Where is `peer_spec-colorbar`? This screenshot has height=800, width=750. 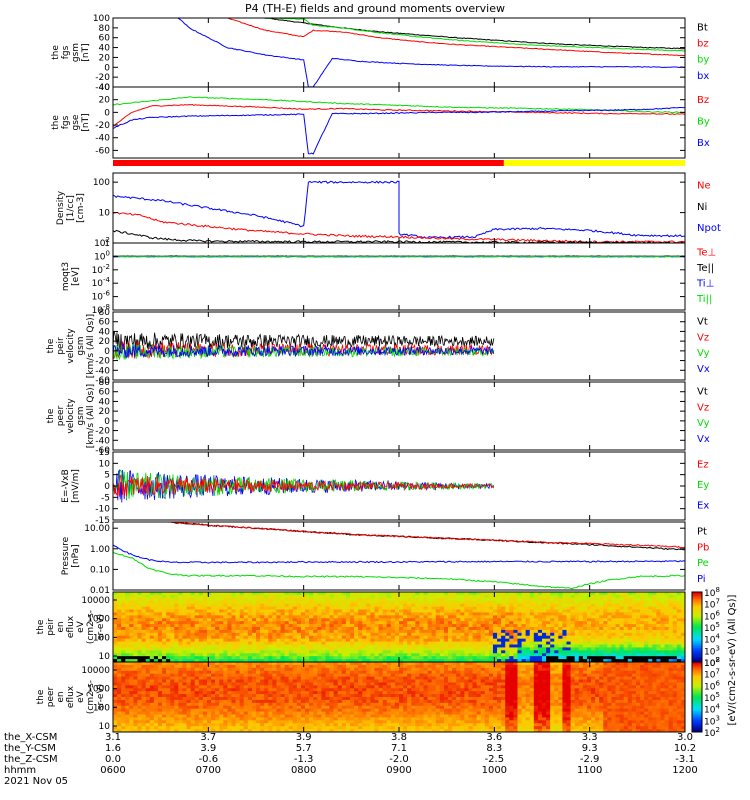
peer_spec-colorbar is located at coordinates (697, 697).